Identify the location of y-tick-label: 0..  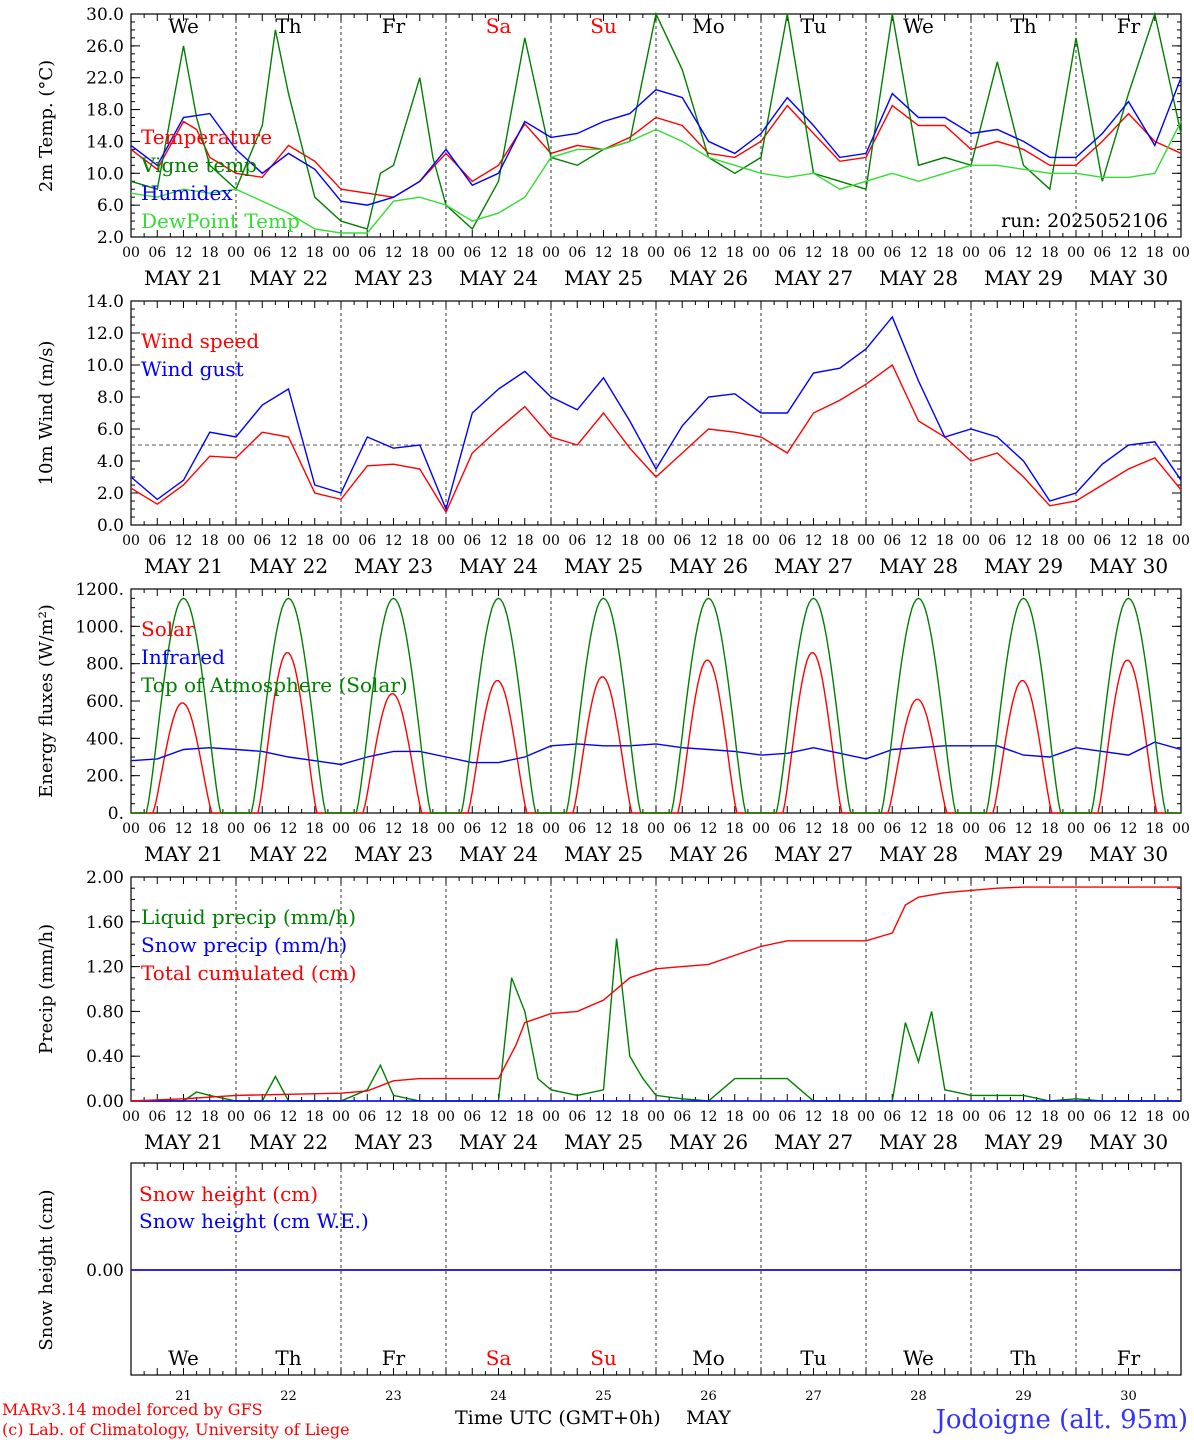
(116, 814).